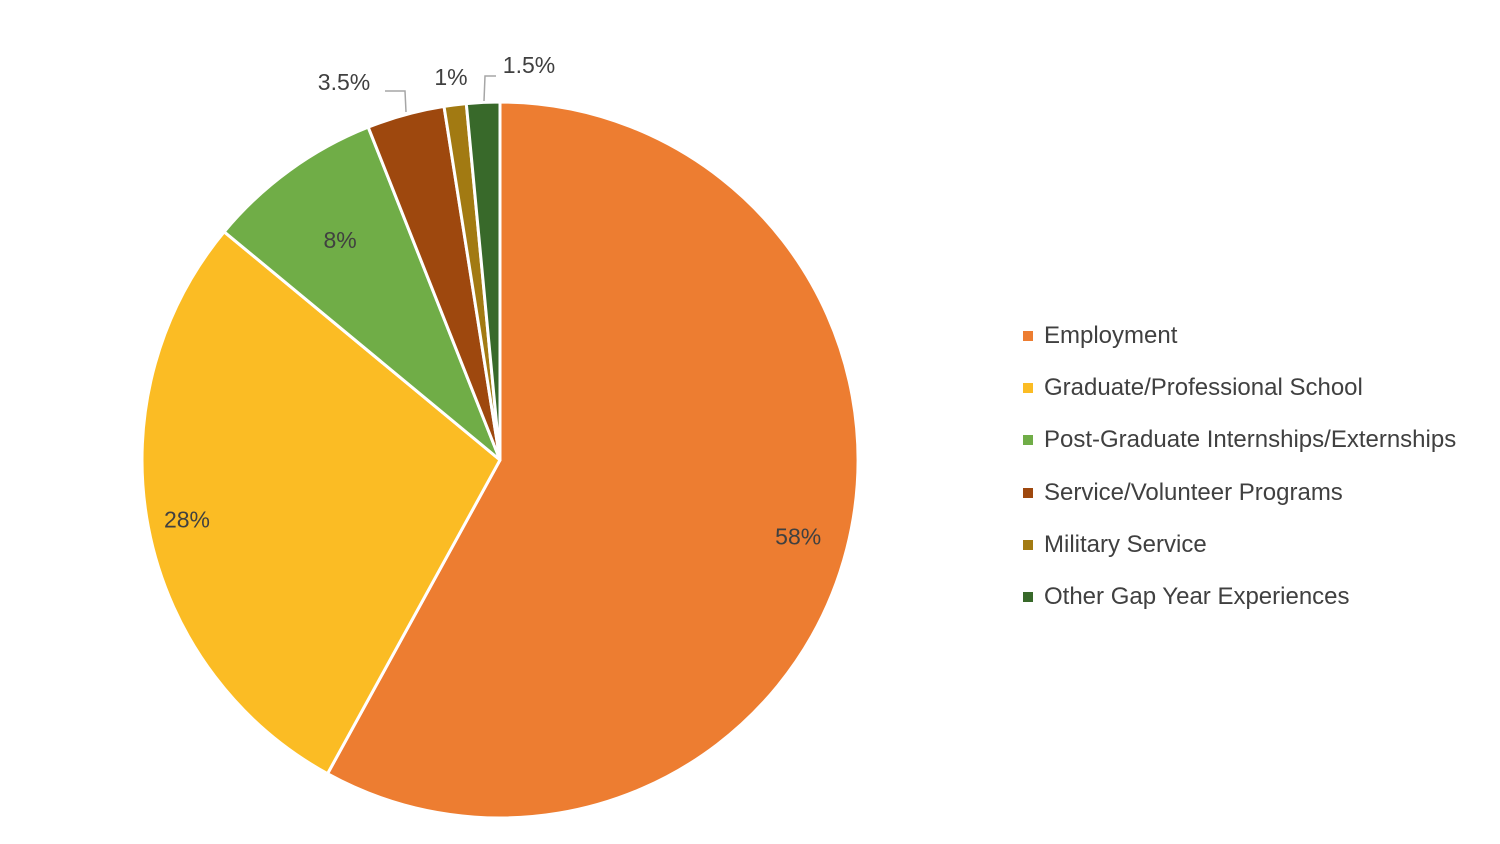  Describe the element at coordinates (396, 101) in the screenshot. I see `leader-line-service-volunteer-programs` at that location.